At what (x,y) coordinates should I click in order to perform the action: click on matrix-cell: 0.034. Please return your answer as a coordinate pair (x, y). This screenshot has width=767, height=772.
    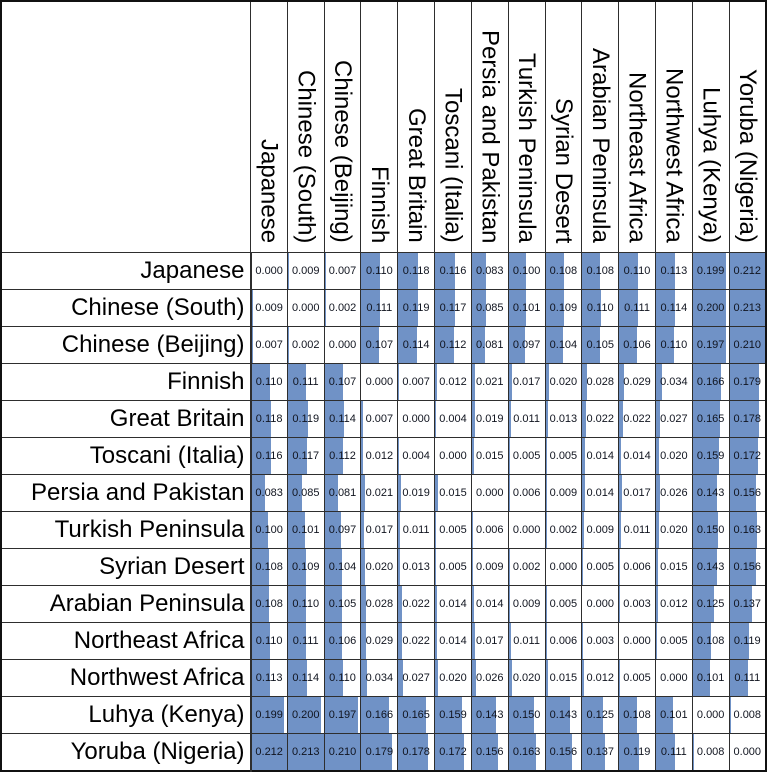
    Looking at the image, I should click on (379, 678).